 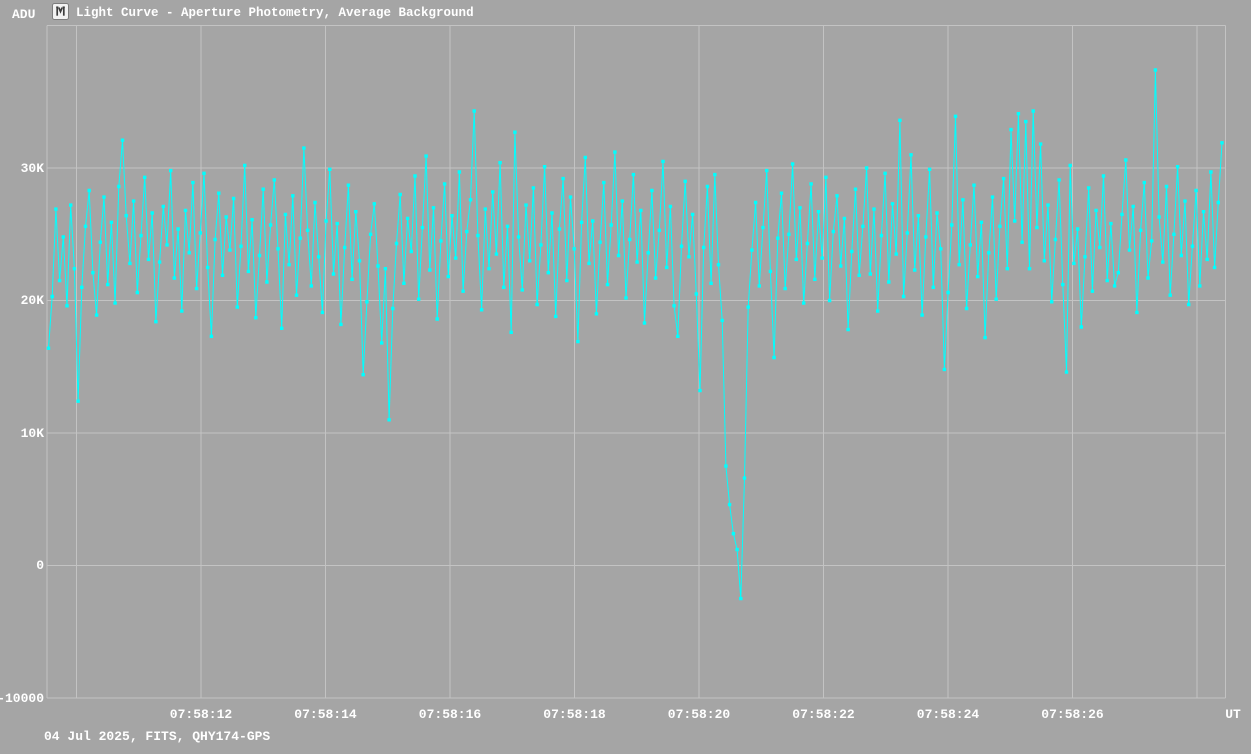 What do you see at coordinates (32, 433) in the screenshot?
I see `y-tick-label: 10K` at bounding box center [32, 433].